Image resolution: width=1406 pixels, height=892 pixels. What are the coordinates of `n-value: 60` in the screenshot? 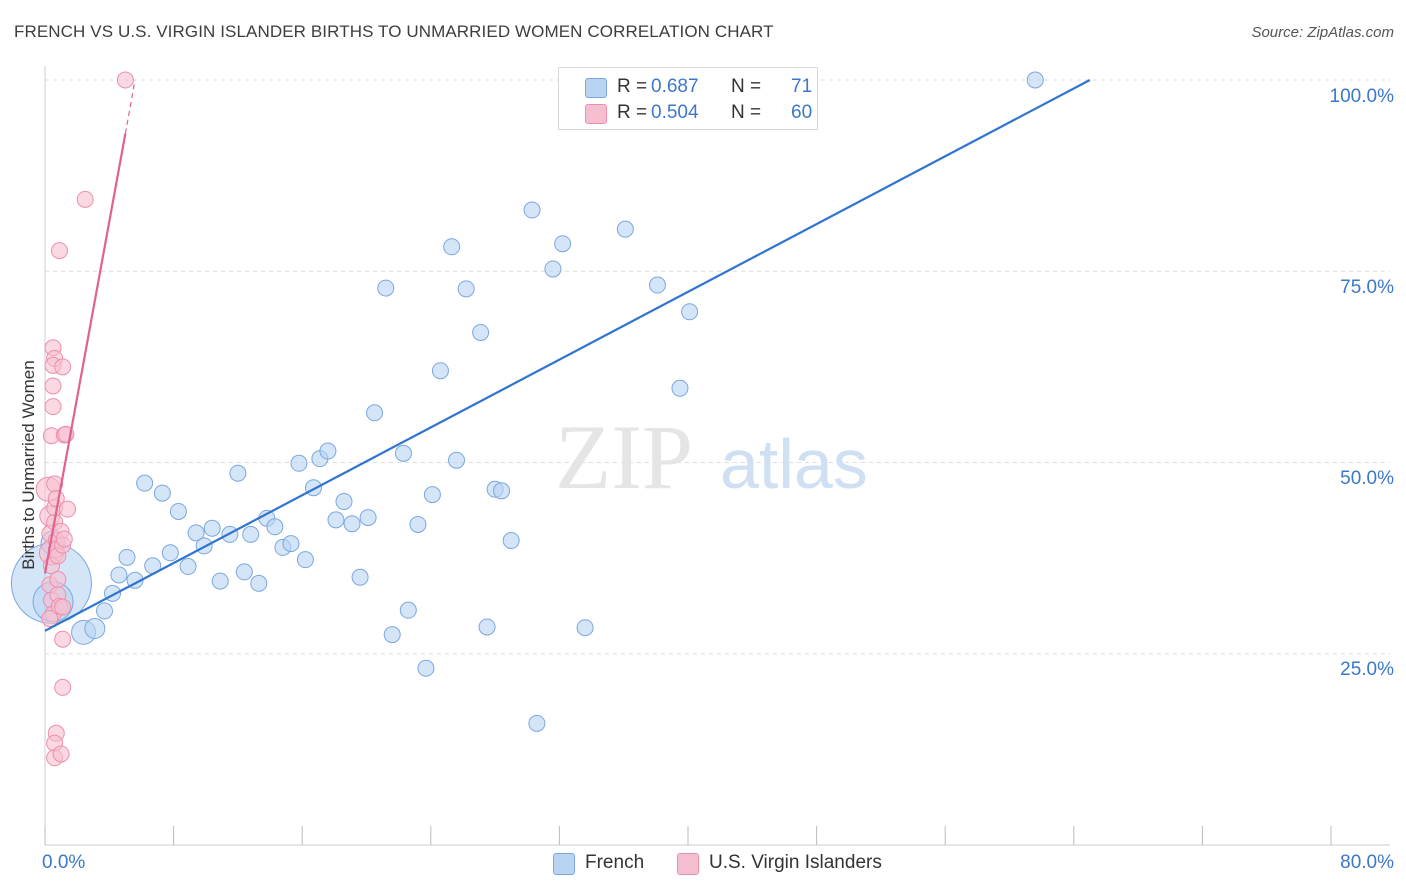 It's located at (802, 112).